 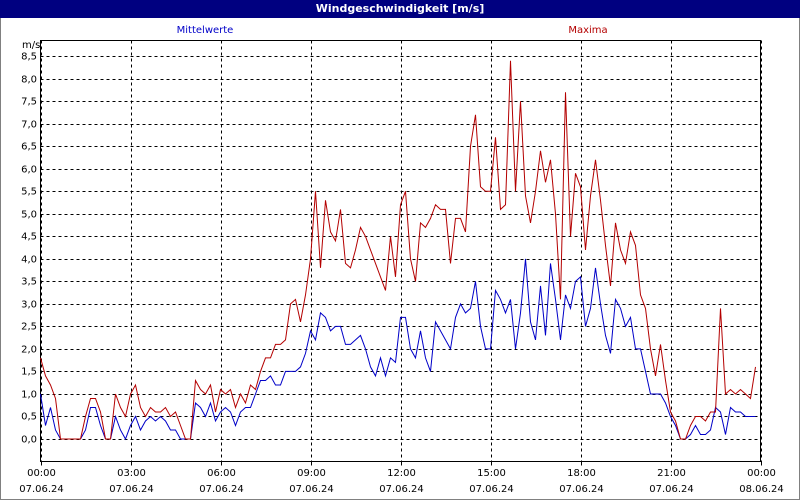 What do you see at coordinates (29, 125) in the screenshot?
I see `y-tick-label: 7,0` at bounding box center [29, 125].